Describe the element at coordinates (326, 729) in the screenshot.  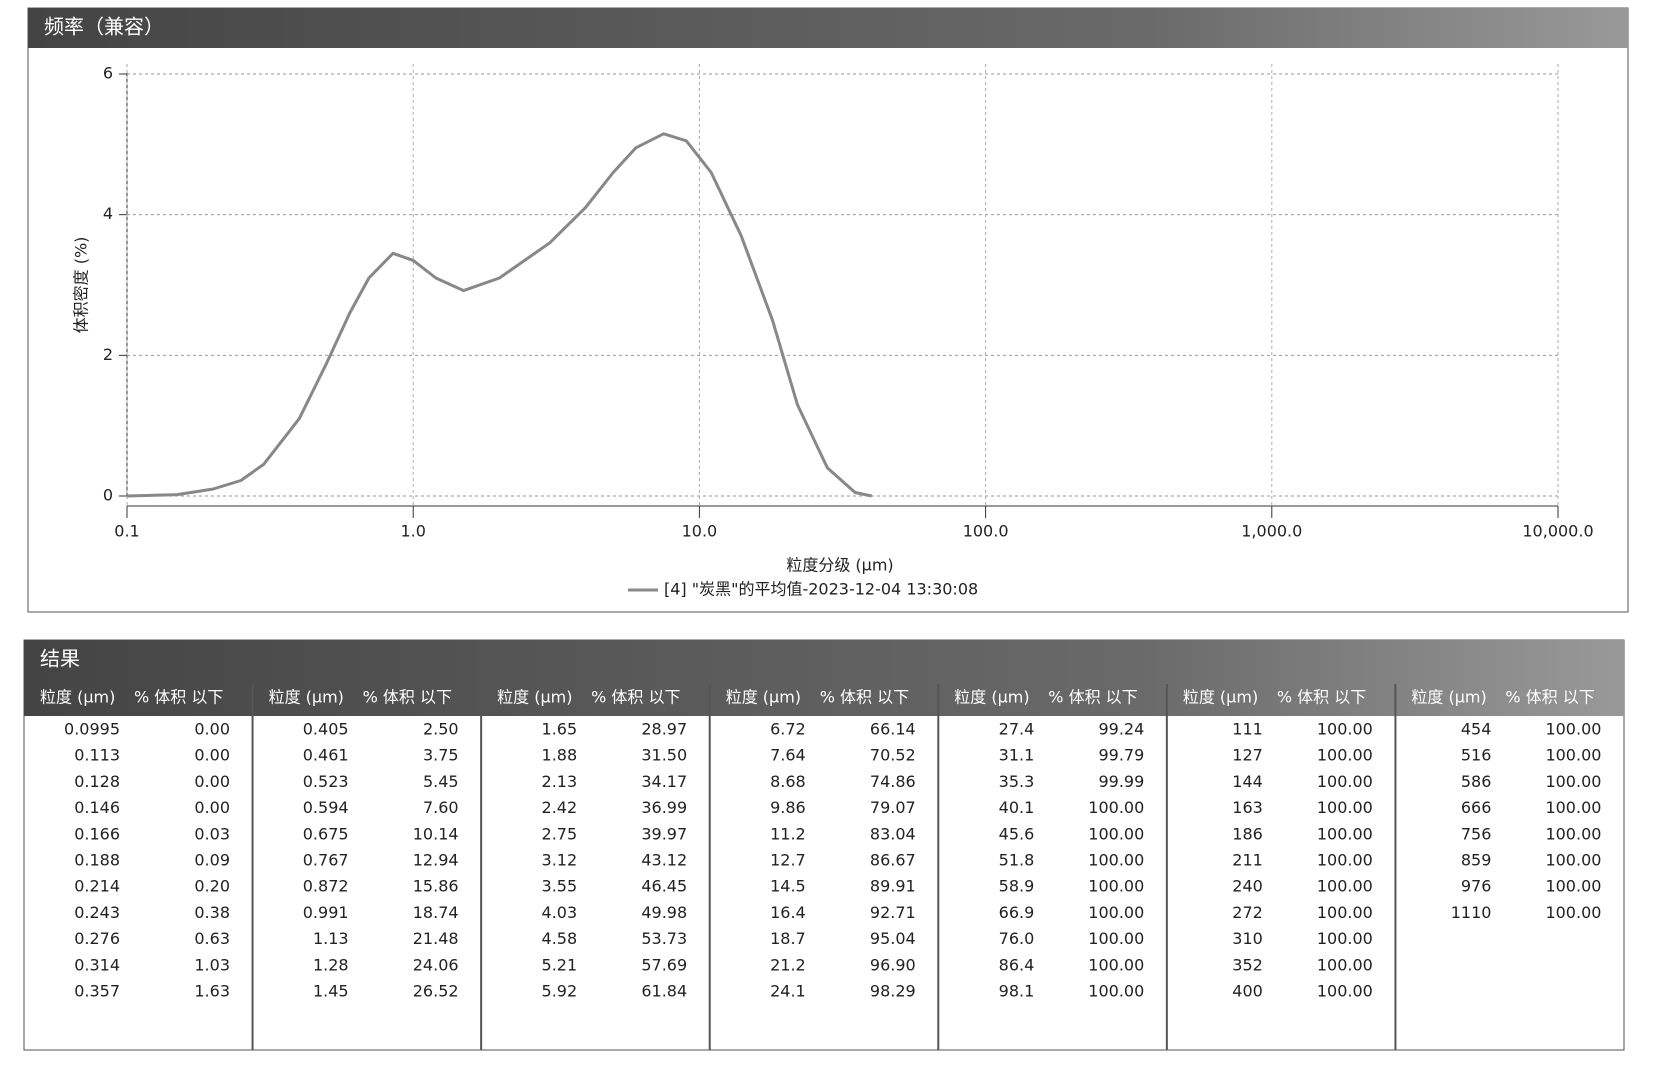
I see `size-cell: 0.405` at that location.